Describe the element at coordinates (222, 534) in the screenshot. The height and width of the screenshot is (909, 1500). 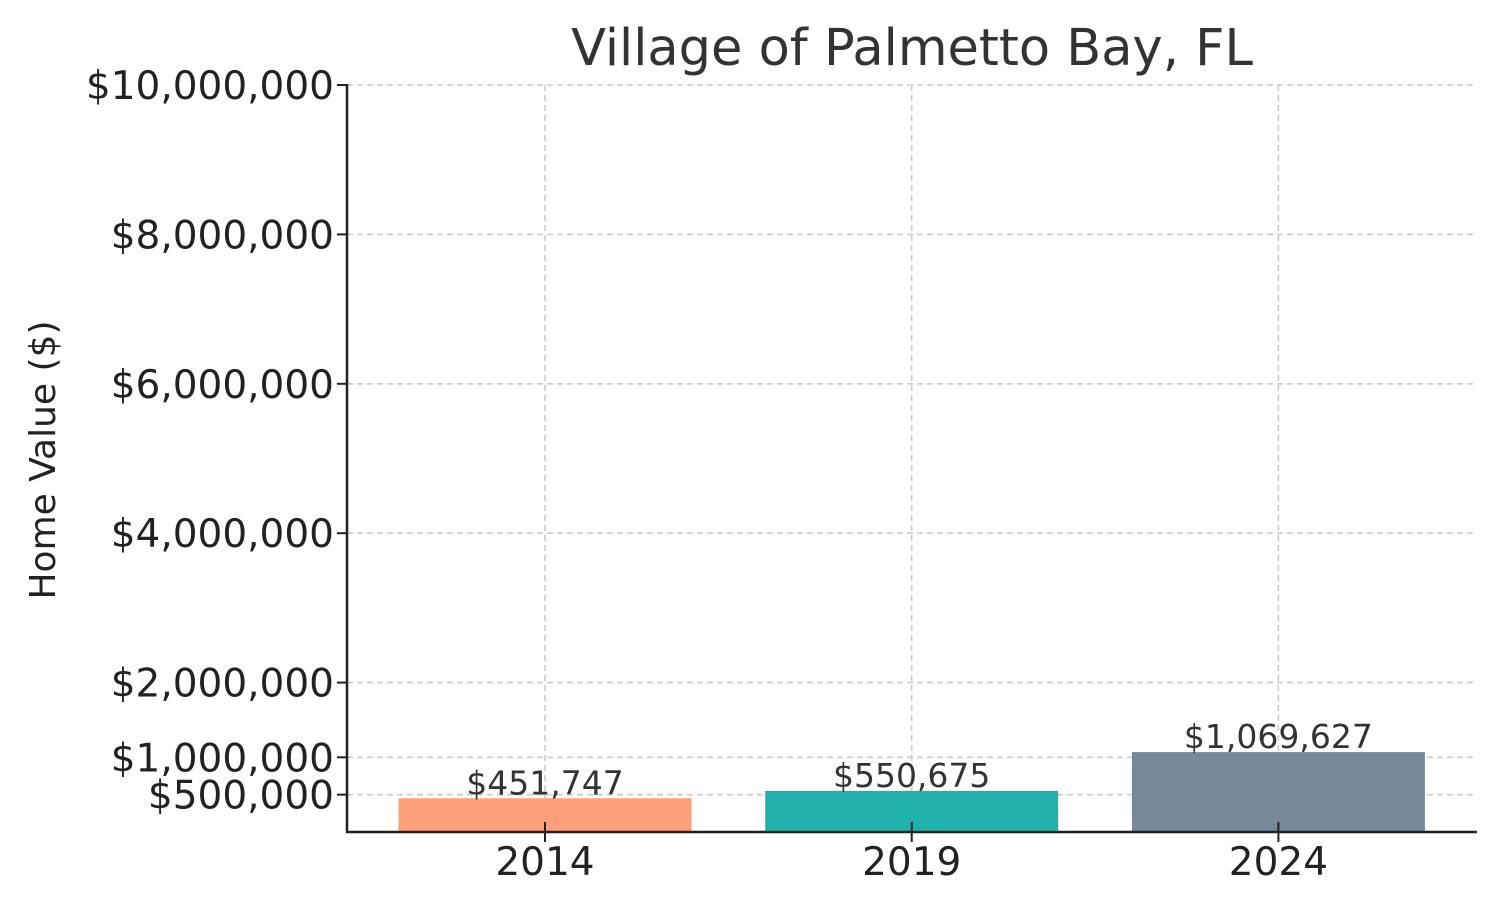
I see `y-tick-label: $4,000,000` at that location.